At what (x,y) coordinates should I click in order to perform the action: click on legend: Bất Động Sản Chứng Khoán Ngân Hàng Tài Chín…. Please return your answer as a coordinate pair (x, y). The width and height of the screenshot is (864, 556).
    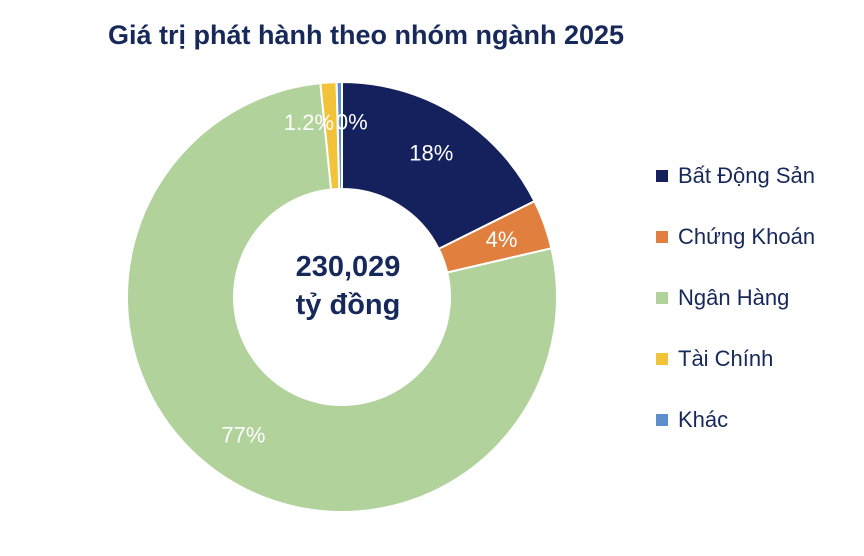
    Looking at the image, I should click on (735, 297).